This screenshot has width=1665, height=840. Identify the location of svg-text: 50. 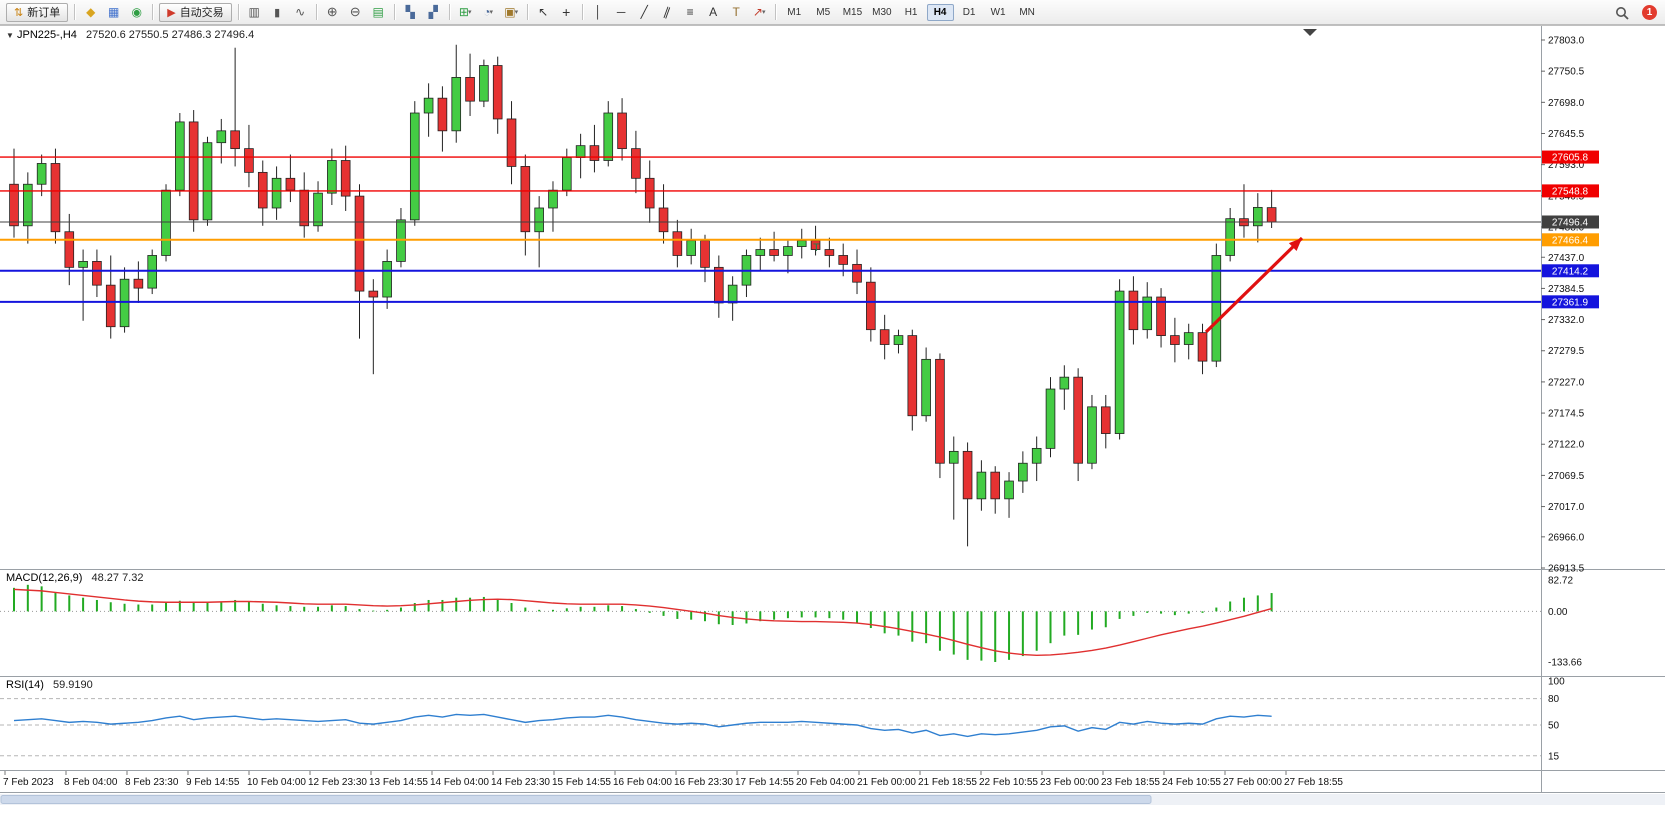
(1554, 726).